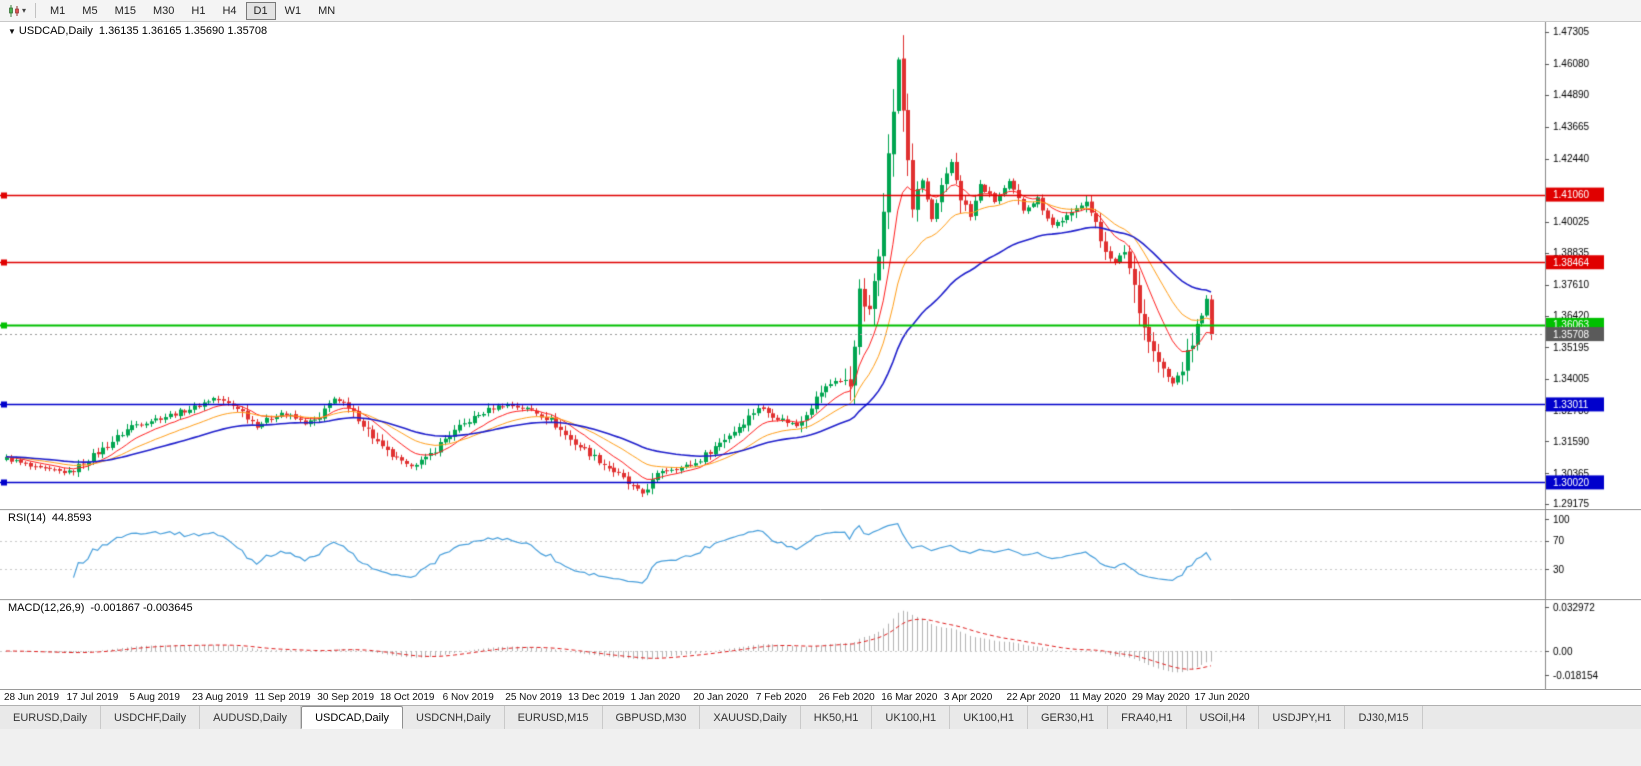 The image size is (1641, 766). What do you see at coordinates (24, 10) in the screenshot?
I see `chart-type-dropdown-icon: ▾` at bounding box center [24, 10].